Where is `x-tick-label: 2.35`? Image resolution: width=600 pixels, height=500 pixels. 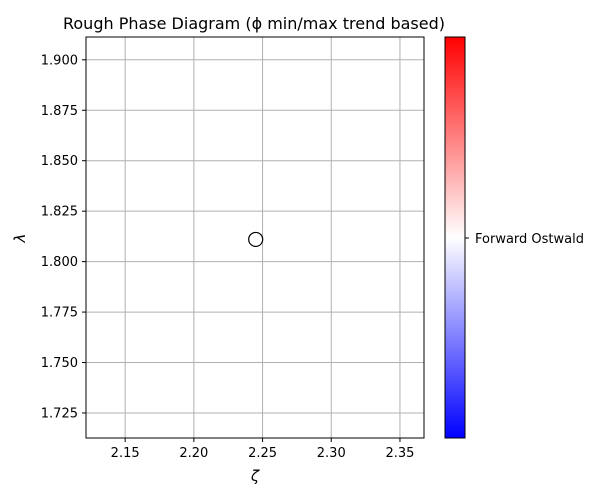
x-tick-label: 2.35 is located at coordinates (399, 453).